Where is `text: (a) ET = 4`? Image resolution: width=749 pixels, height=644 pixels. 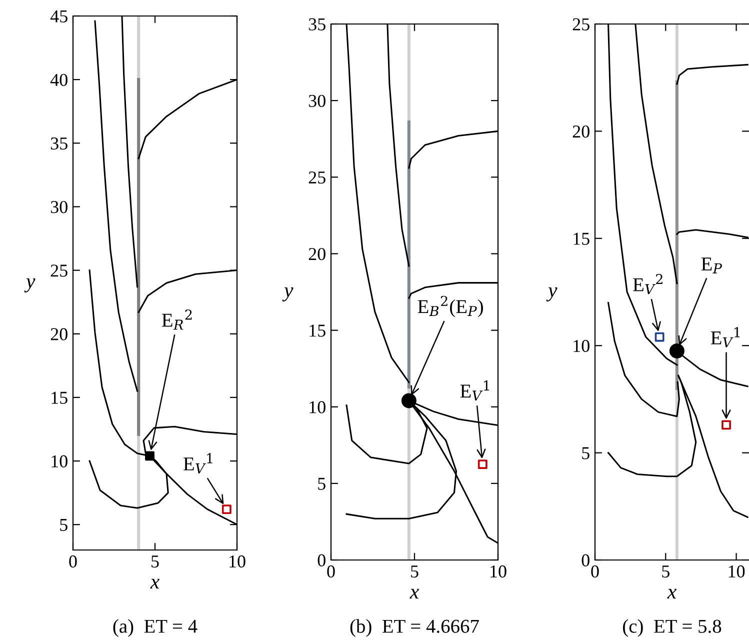 text: (a) ET = 4 is located at coordinates (155, 628).